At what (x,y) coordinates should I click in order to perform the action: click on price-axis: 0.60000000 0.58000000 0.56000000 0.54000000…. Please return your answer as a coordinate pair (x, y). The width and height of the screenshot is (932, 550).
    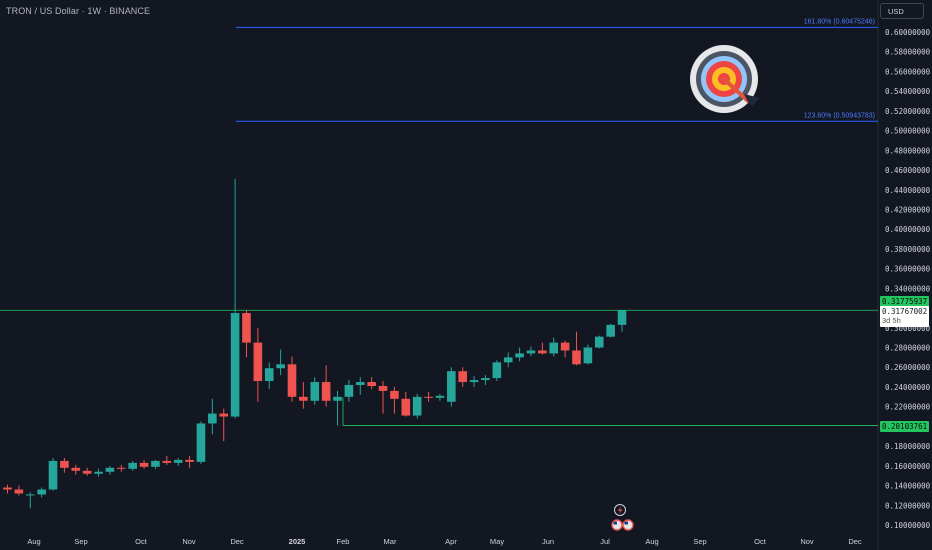
    Looking at the image, I should click on (908, 279).